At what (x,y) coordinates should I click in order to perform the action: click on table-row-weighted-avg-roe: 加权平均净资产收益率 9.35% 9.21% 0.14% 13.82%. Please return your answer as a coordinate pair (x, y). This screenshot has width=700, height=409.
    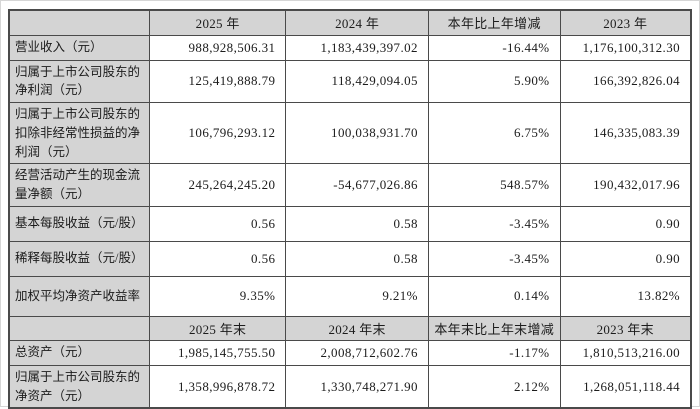
    Looking at the image, I should click on (350, 296).